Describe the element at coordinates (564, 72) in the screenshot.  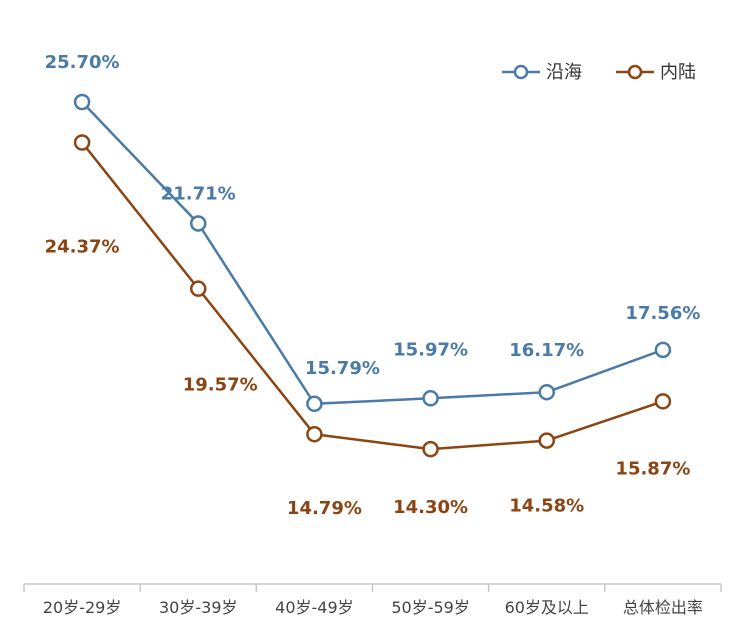
I see `legend-label: 沿海` at that location.